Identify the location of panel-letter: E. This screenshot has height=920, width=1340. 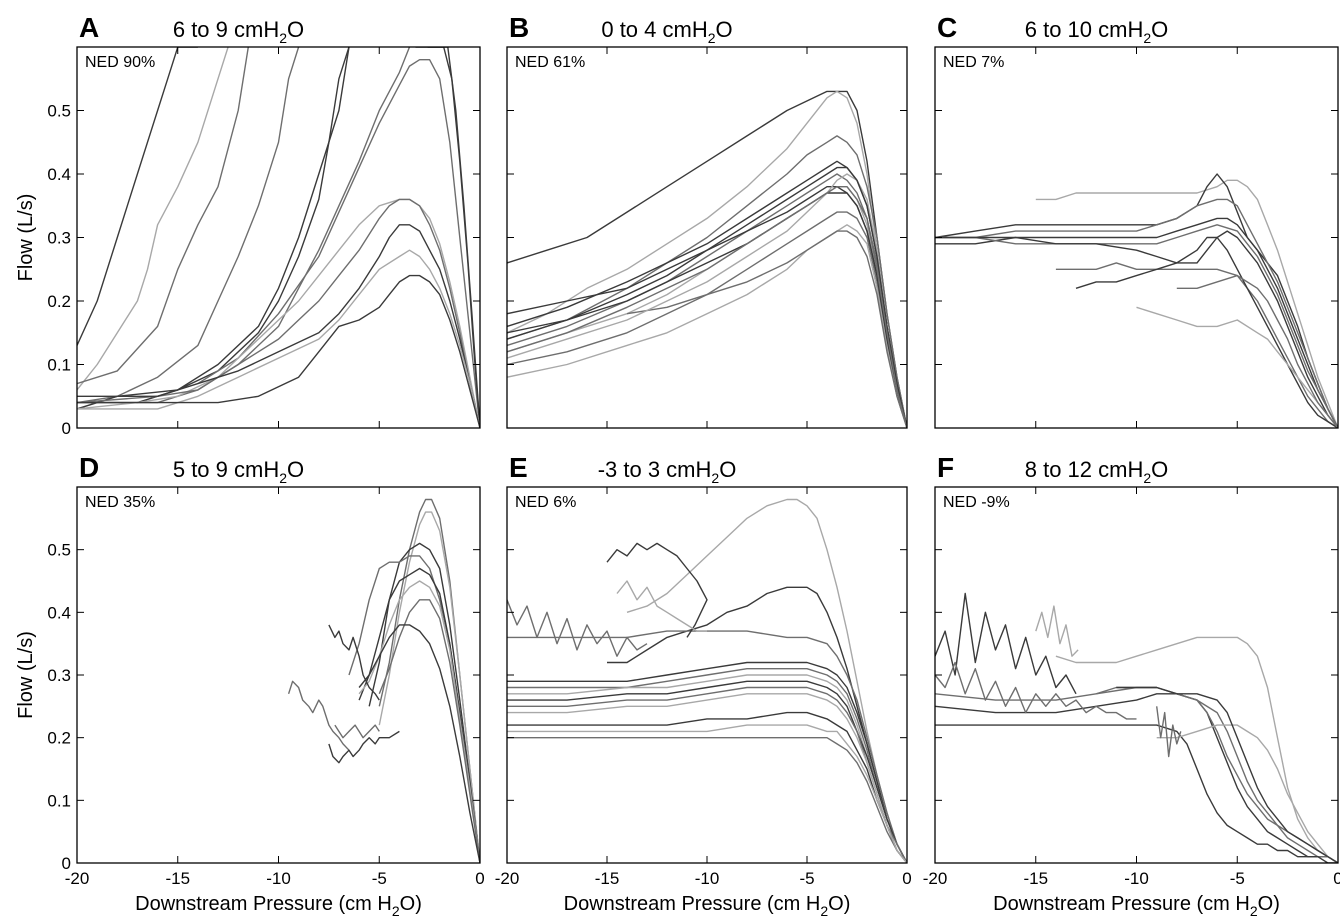
(518, 467).